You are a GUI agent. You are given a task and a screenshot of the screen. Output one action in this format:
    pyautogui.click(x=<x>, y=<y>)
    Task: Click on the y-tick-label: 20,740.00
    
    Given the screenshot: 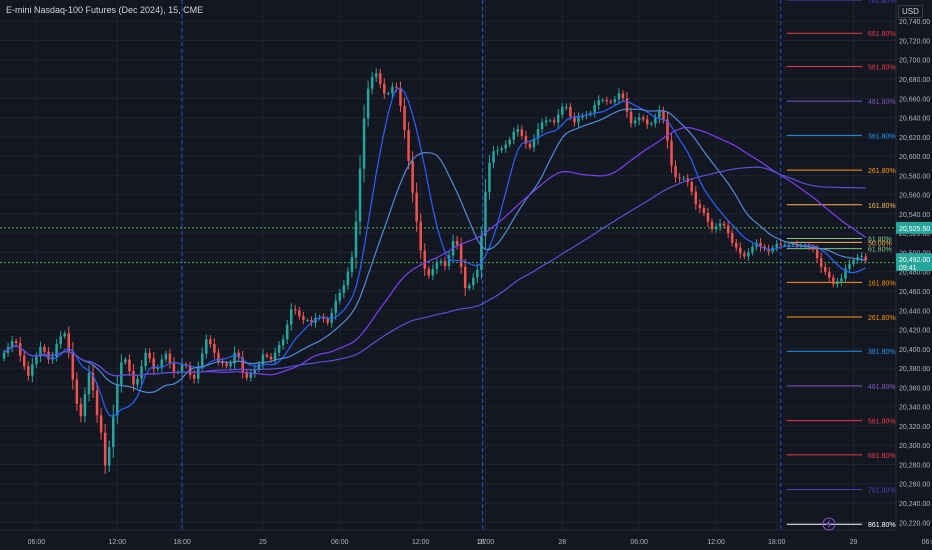 What is the action you would take?
    pyautogui.click(x=914, y=22)
    